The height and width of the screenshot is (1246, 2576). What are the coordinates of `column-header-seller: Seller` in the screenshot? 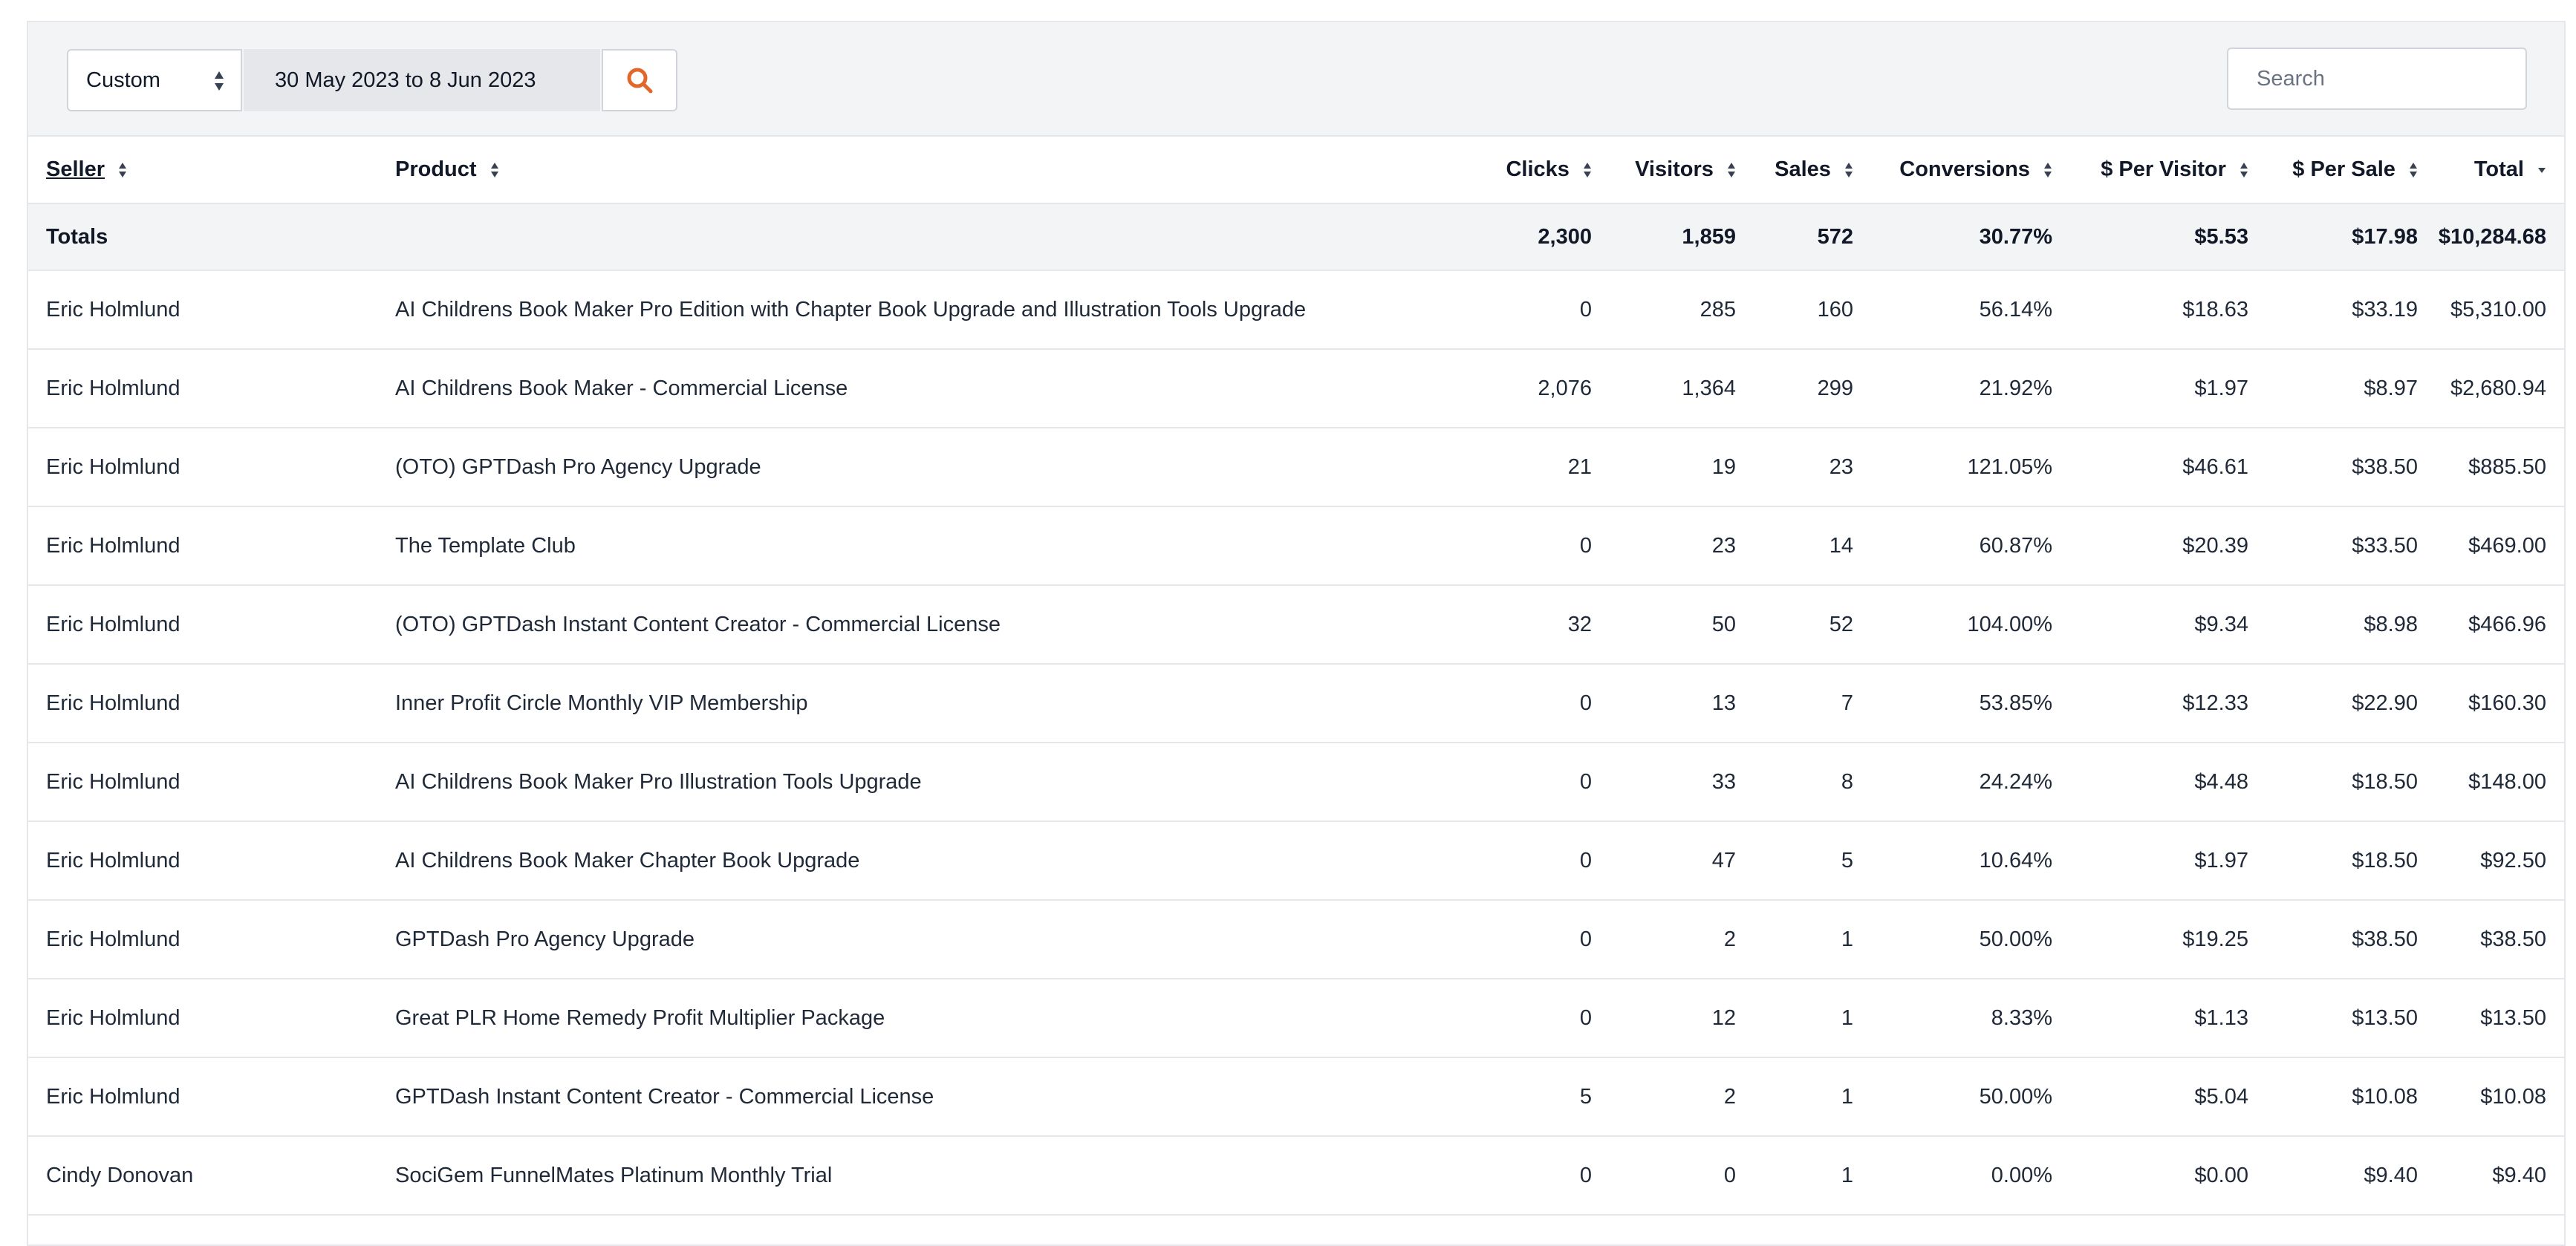 It's located at (209, 170).